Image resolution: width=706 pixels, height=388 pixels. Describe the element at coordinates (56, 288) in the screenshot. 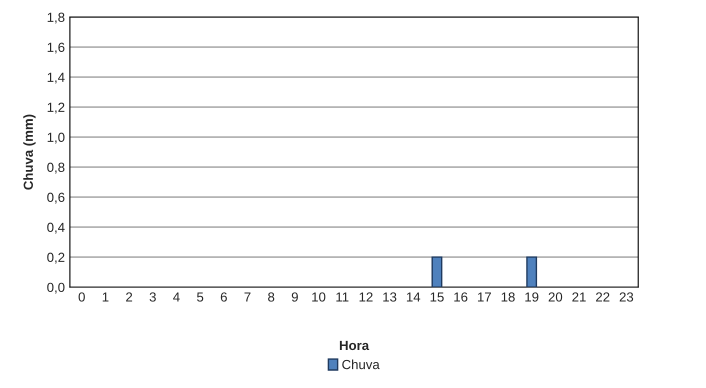

I see `y-tick-label: 0,0` at that location.